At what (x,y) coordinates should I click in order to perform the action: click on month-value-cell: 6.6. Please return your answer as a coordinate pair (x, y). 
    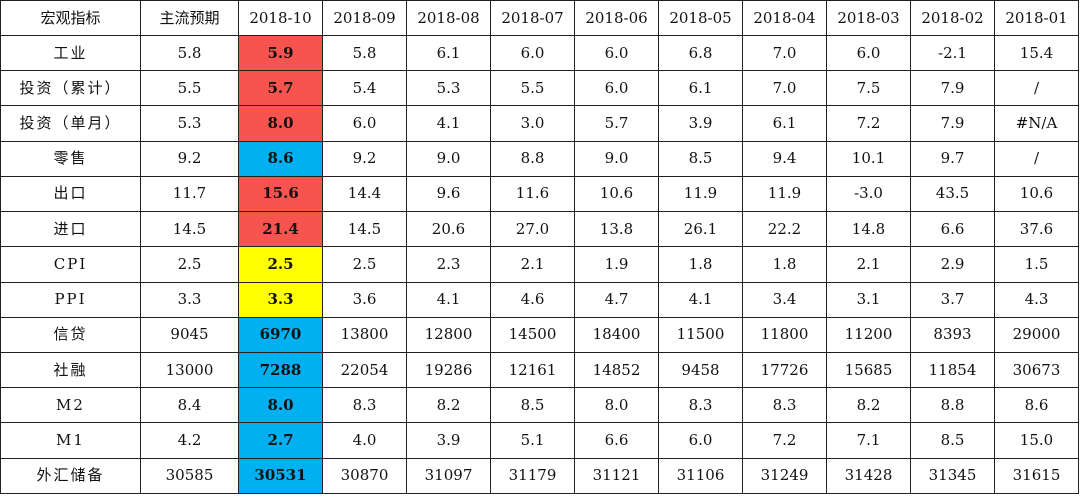
    Looking at the image, I should click on (952, 229).